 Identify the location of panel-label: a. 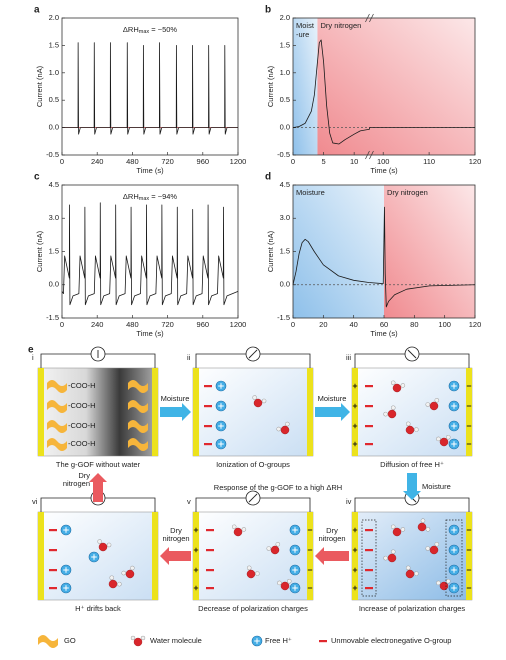
(37, 10).